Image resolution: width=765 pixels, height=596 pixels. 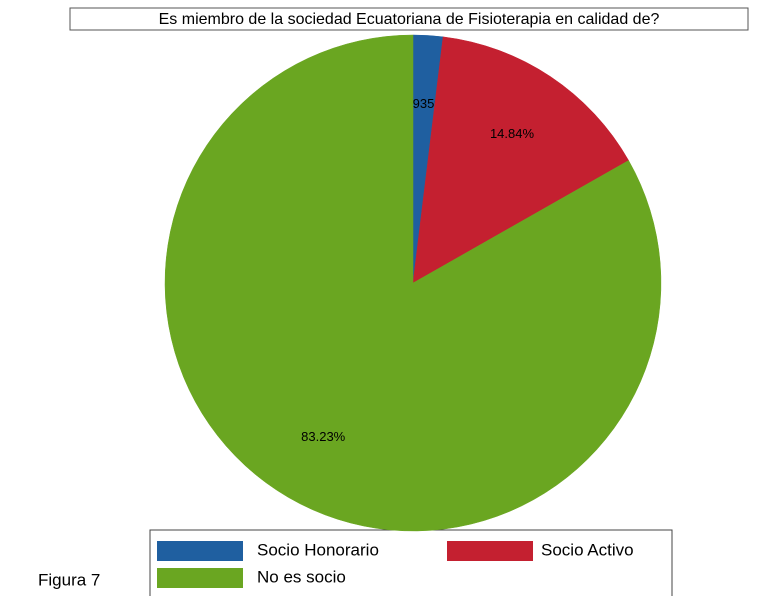 I want to click on legend-label: Socio Activo, so click(x=587, y=549).